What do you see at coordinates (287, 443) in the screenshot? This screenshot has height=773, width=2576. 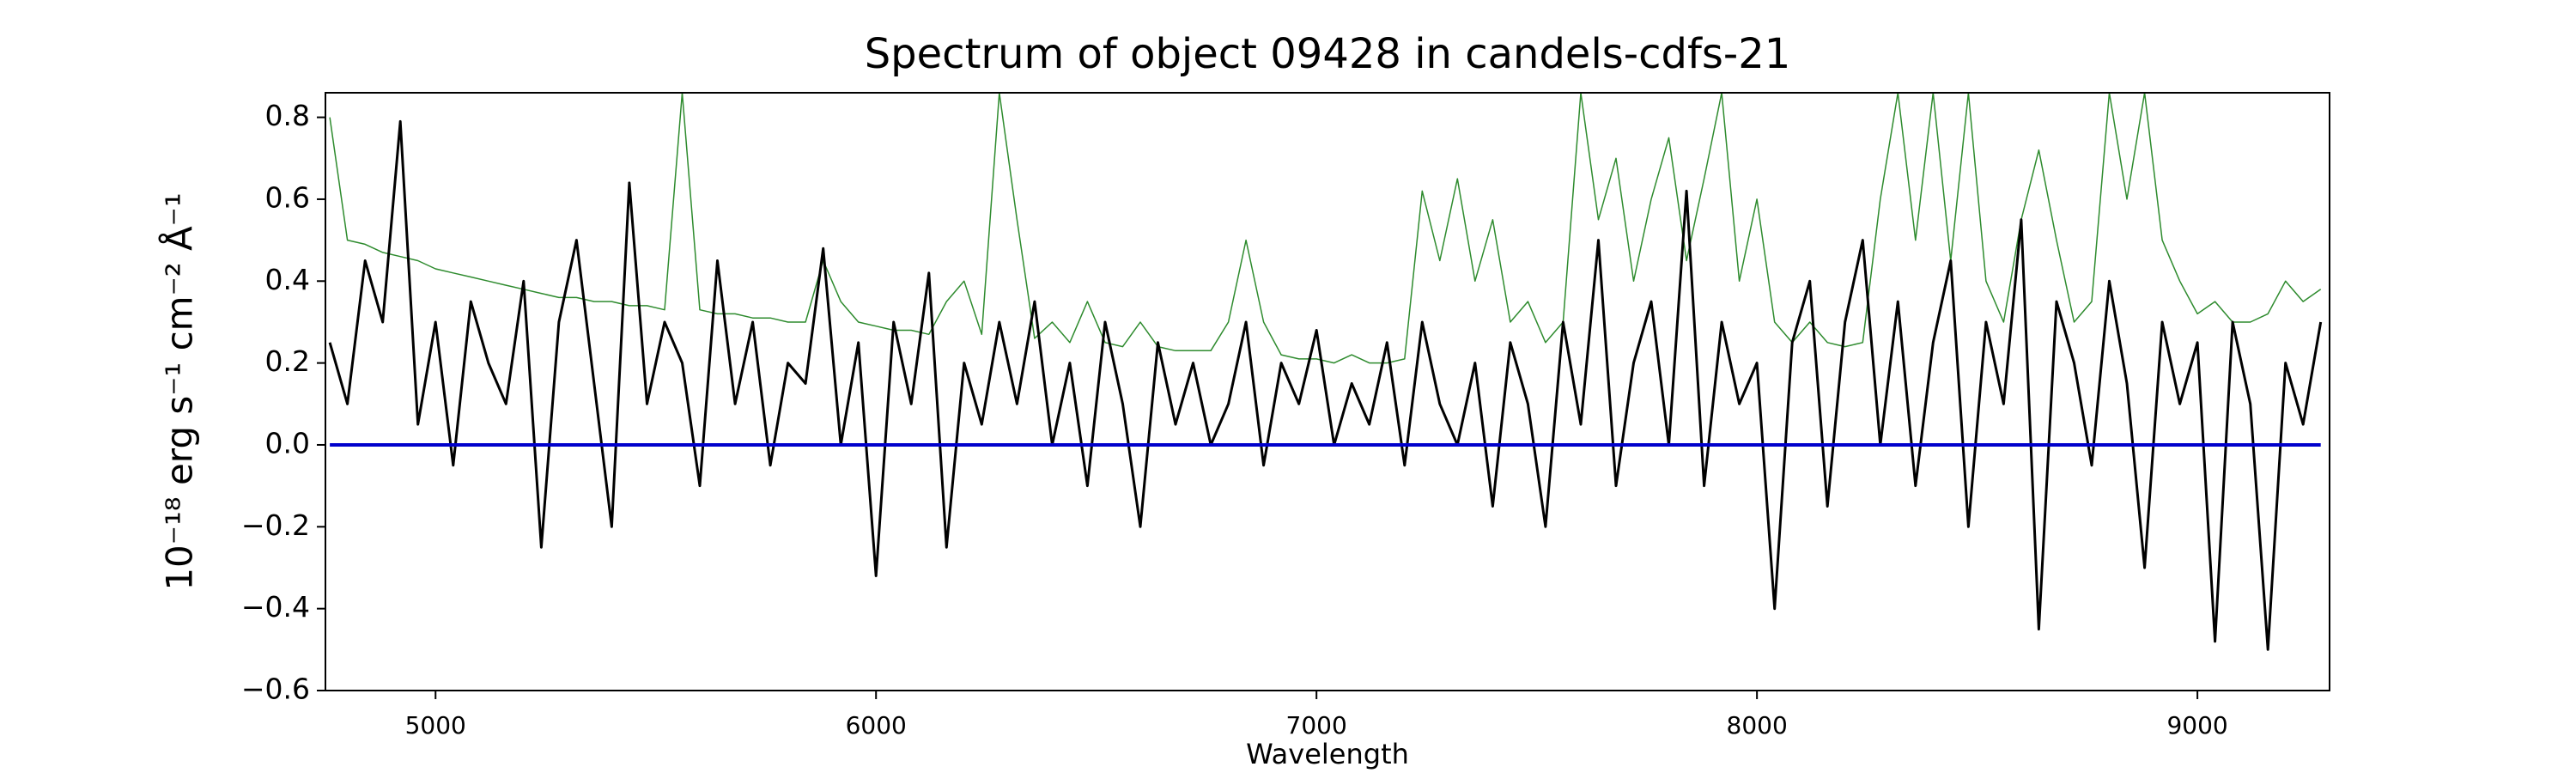 I see `y-tick-label: 0.0` at bounding box center [287, 443].